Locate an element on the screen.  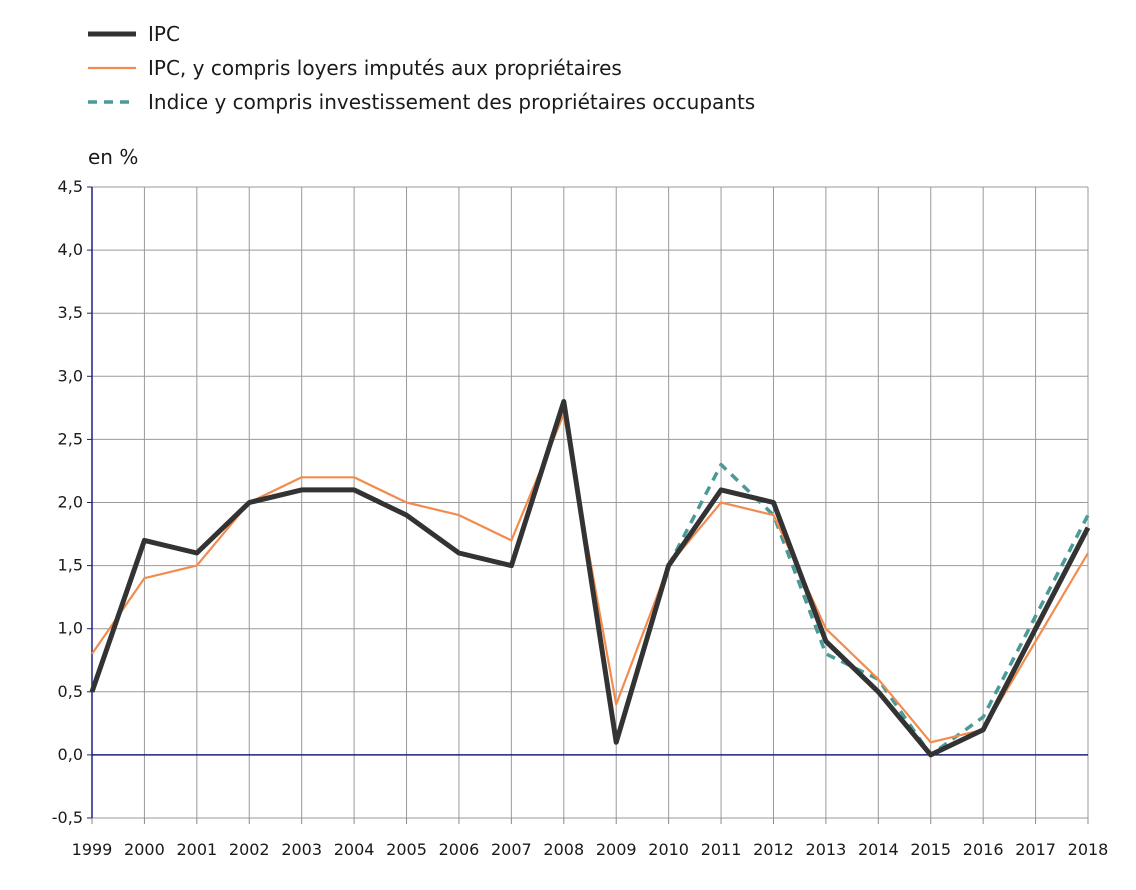
x-tick-label: 2018 is located at coordinates (1088, 849).